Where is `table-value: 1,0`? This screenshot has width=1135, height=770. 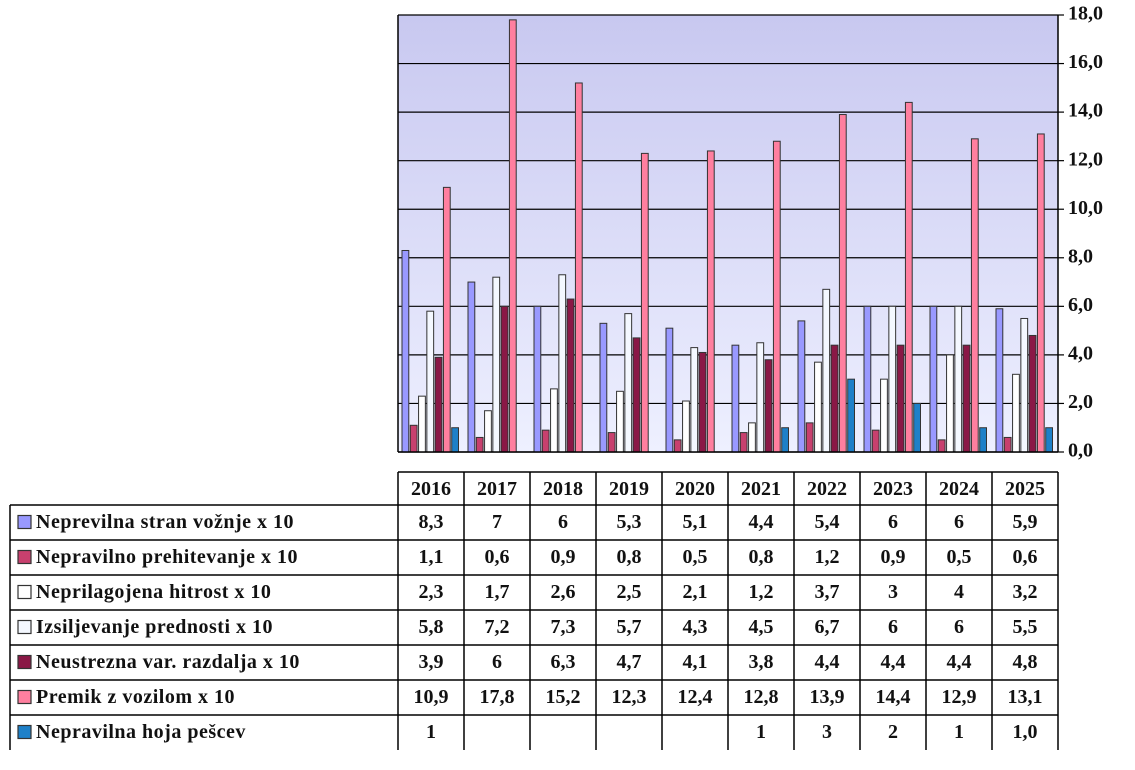 table-value: 1,0 is located at coordinates (1025, 732).